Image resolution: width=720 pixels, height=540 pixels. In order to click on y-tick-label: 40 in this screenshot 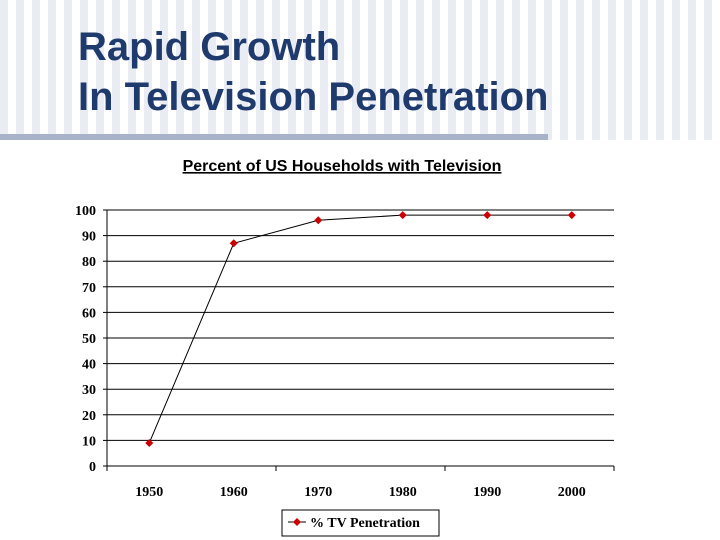, I will do `click(89, 365)`.